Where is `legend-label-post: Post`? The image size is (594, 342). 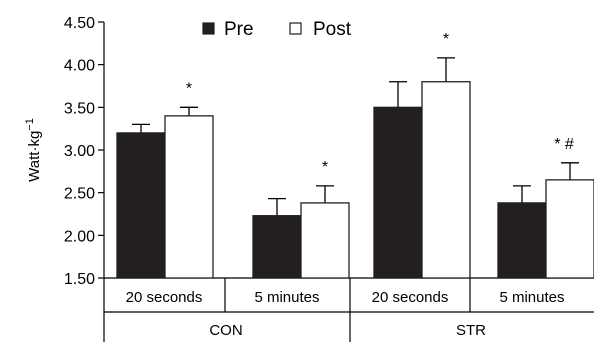 legend-label-post: Post is located at coordinates (332, 29).